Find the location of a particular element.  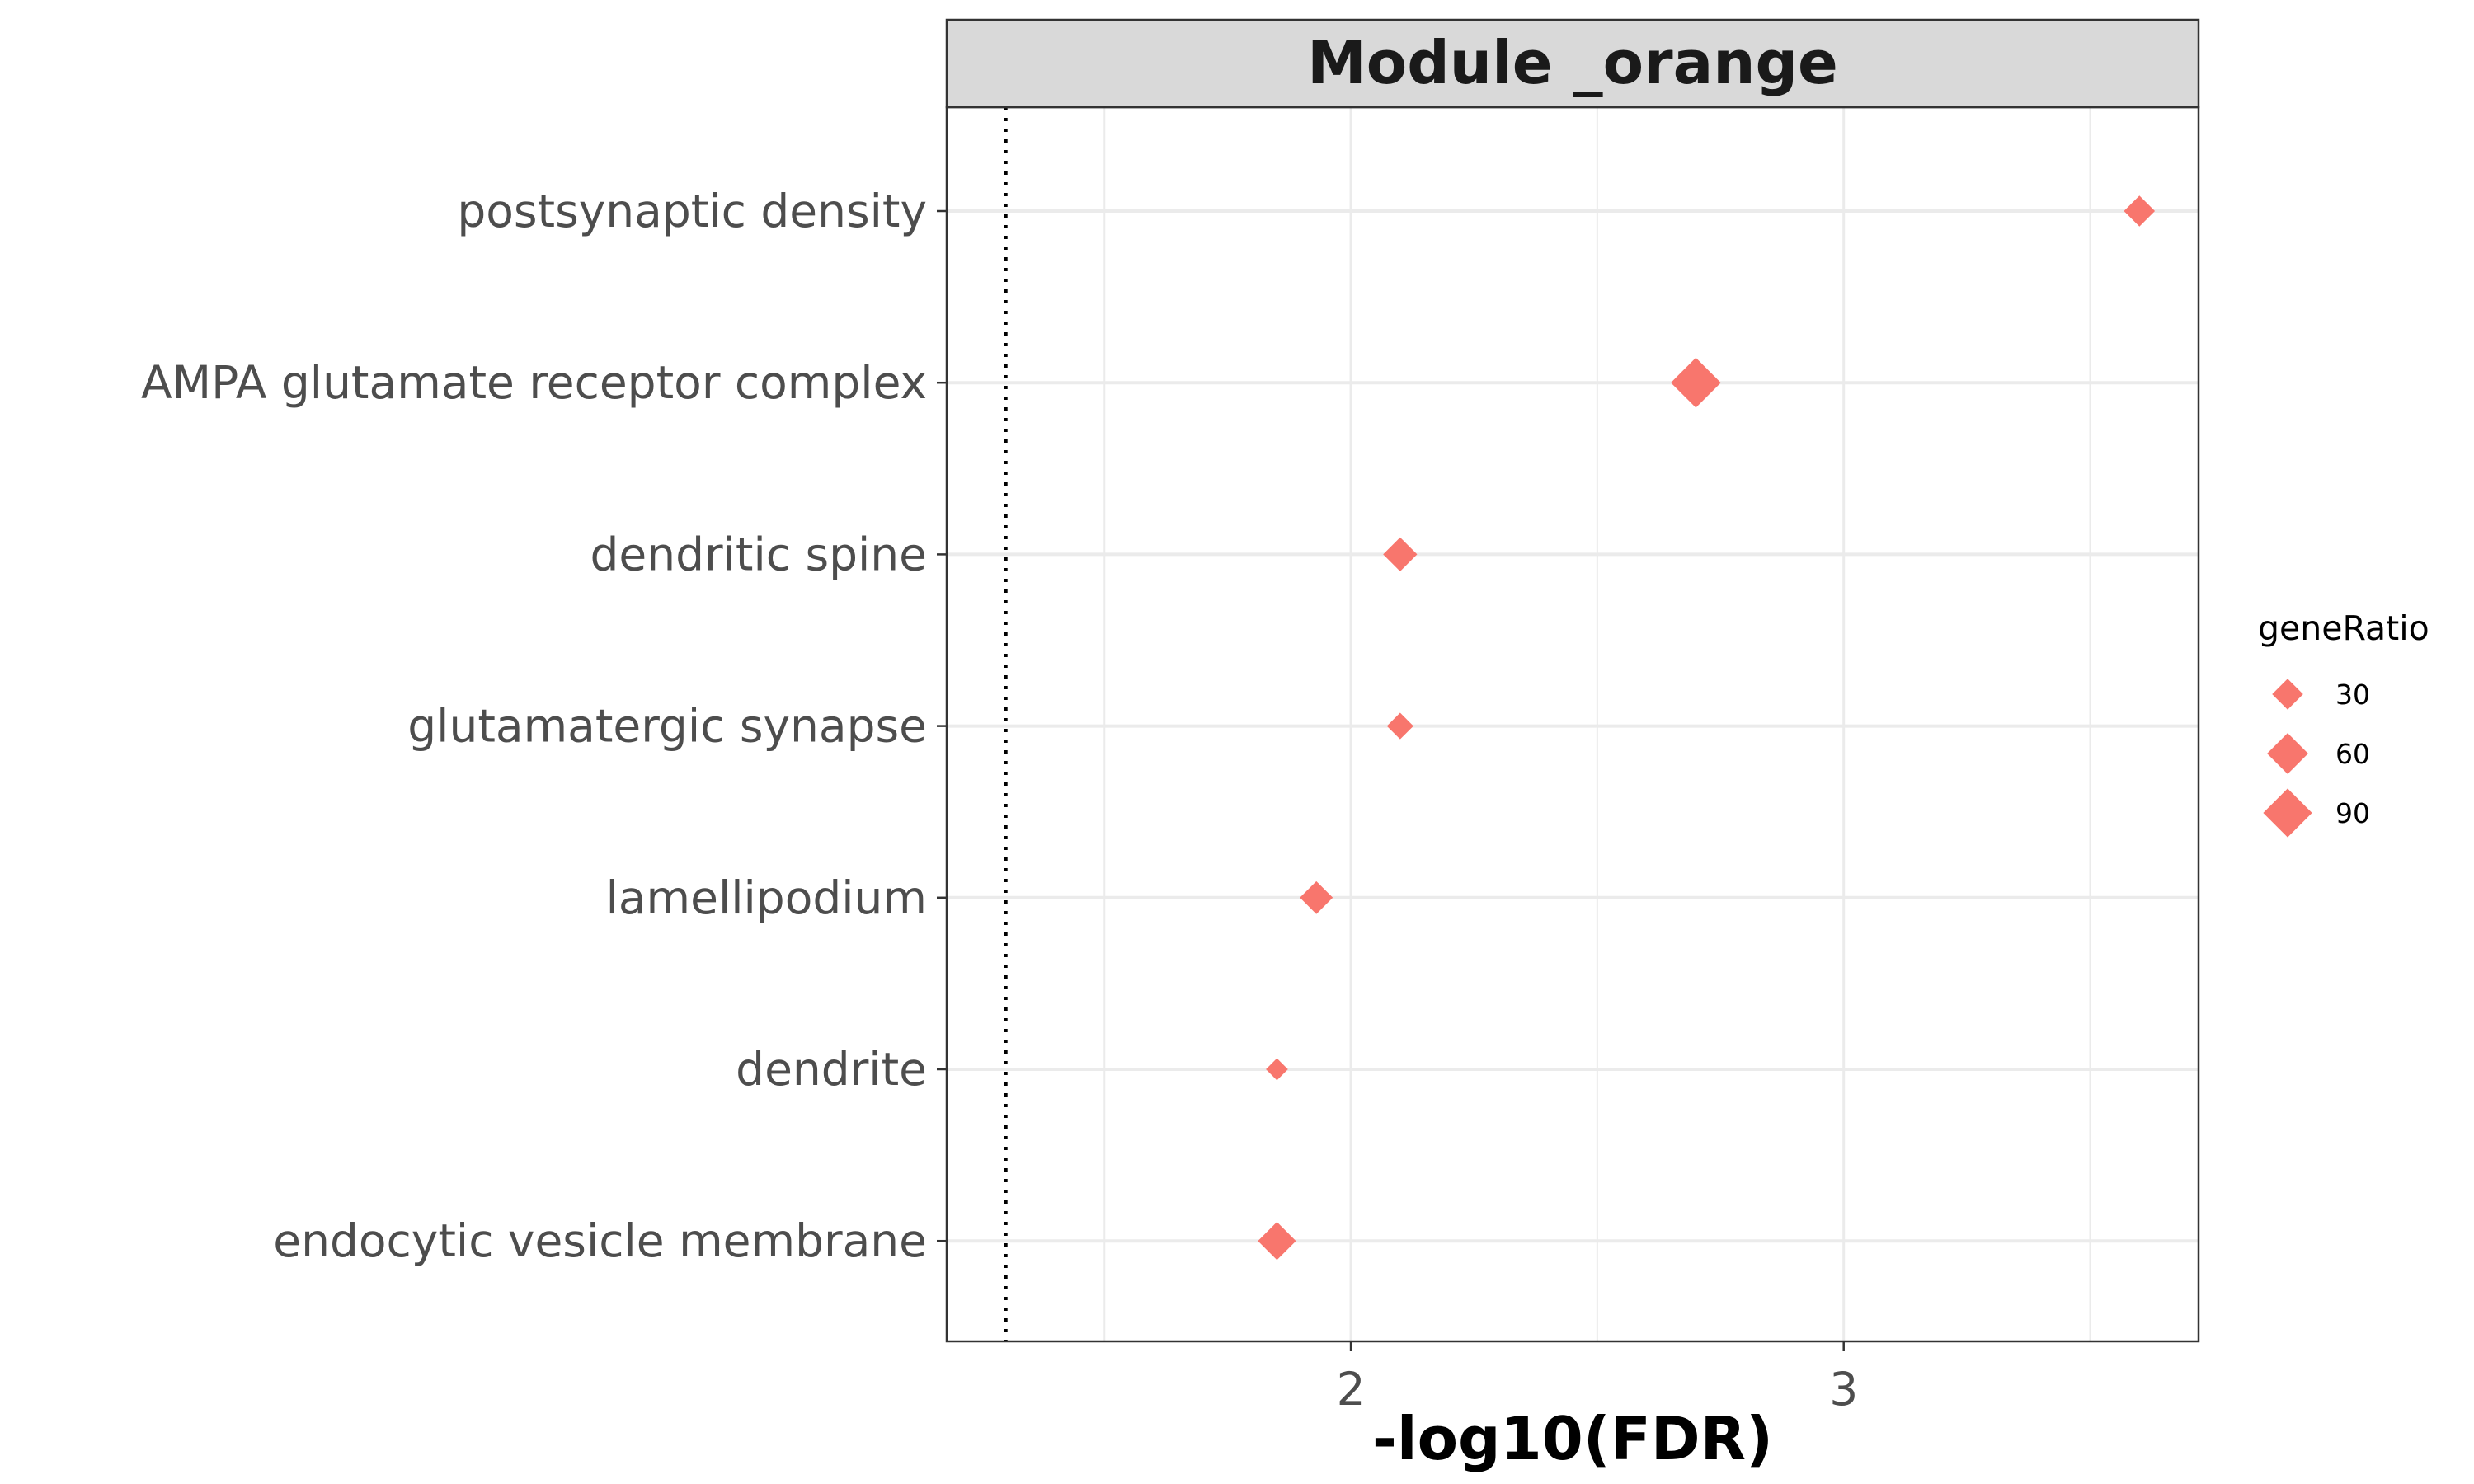

y-tick-label: lamellipodium is located at coordinates (766, 897).